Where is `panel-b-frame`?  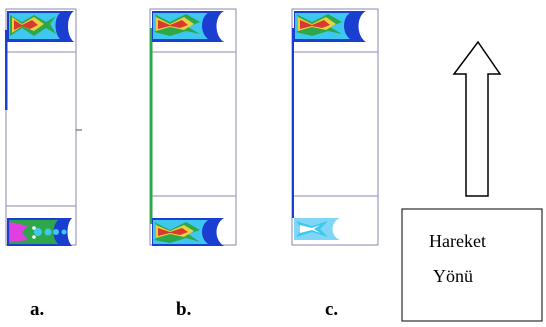 panel-b-frame is located at coordinates (193, 127).